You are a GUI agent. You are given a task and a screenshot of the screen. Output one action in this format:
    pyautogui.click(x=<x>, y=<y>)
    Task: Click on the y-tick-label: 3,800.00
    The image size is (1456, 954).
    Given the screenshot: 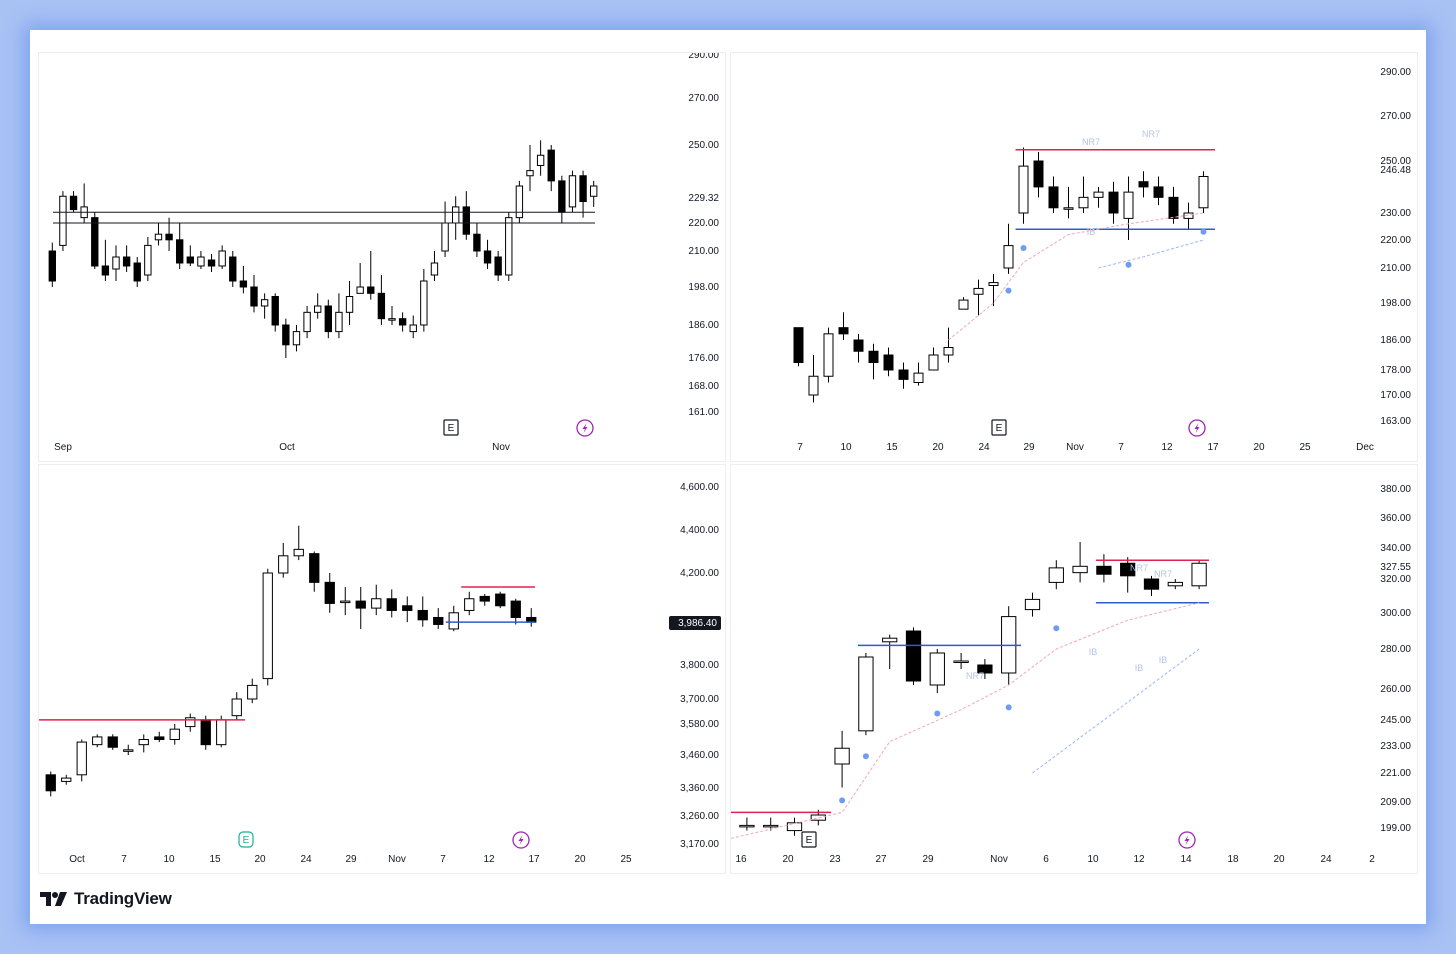 What is the action you would take?
    pyautogui.click(x=699, y=665)
    